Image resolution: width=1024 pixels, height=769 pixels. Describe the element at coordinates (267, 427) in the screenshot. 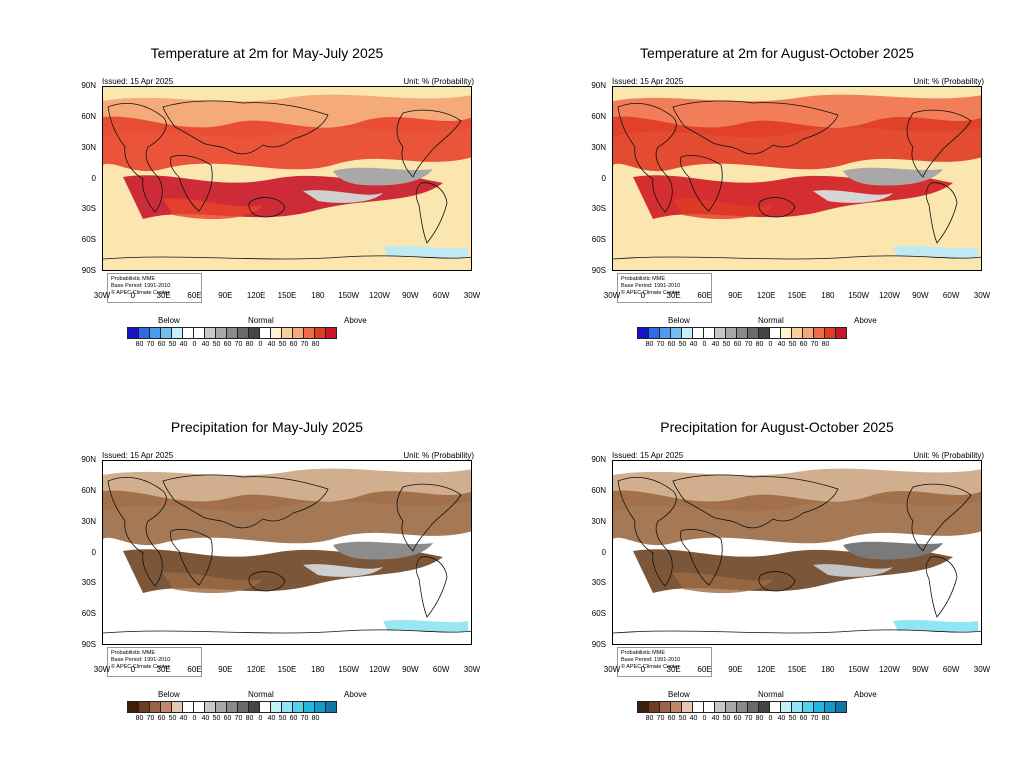

I see `panel-title: Precipitation for May-July 2025` at that location.